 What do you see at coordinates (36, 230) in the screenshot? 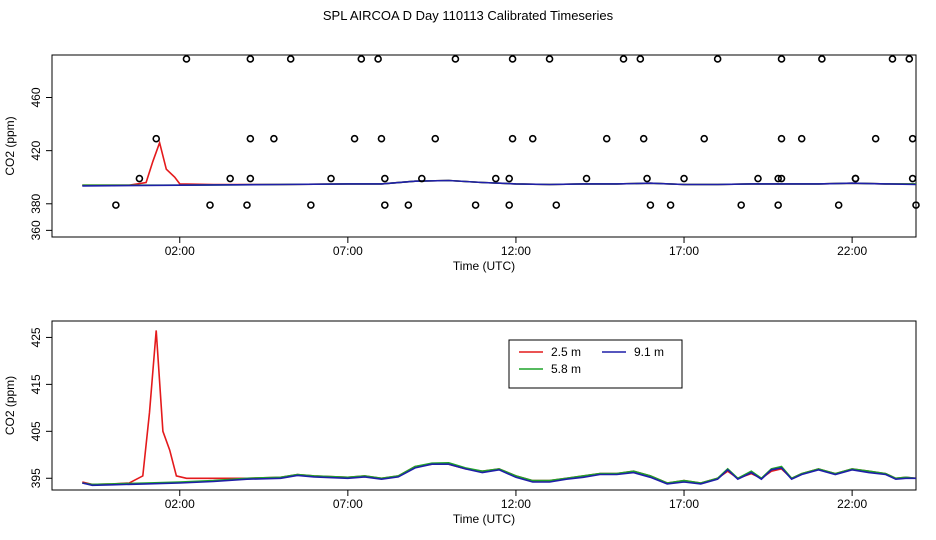
I see `y-tick-label: 360` at bounding box center [36, 230].